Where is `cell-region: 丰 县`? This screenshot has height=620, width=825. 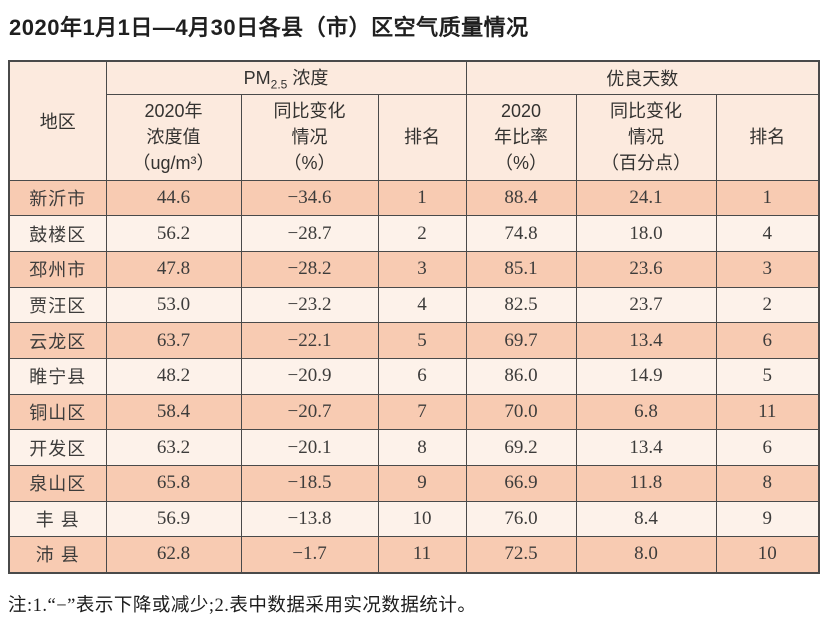
cell-region: 丰 县 is located at coordinates (57, 519).